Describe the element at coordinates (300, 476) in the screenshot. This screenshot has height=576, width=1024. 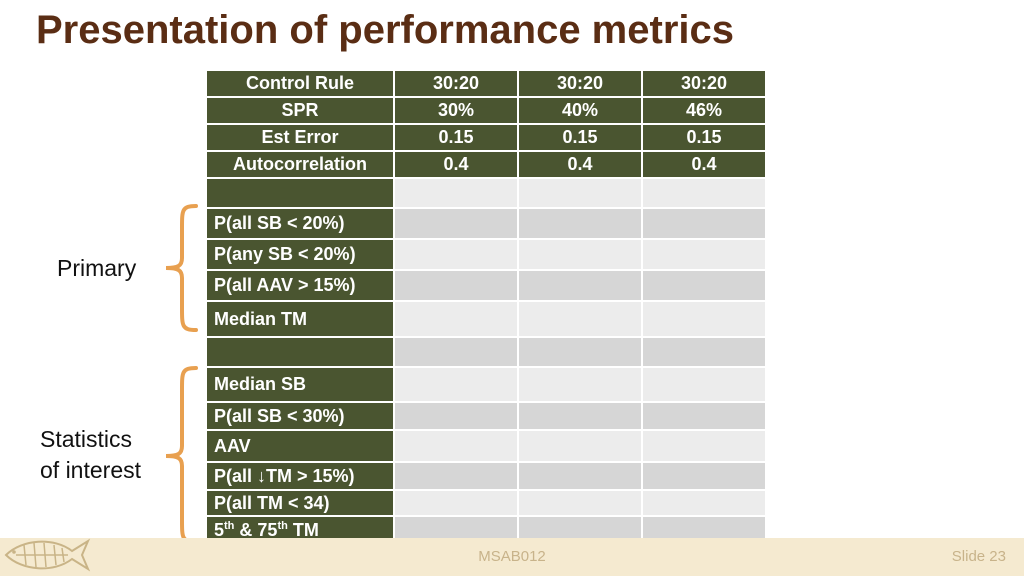
I see `metric-label: P(all ↓TM > 15%)` at that location.